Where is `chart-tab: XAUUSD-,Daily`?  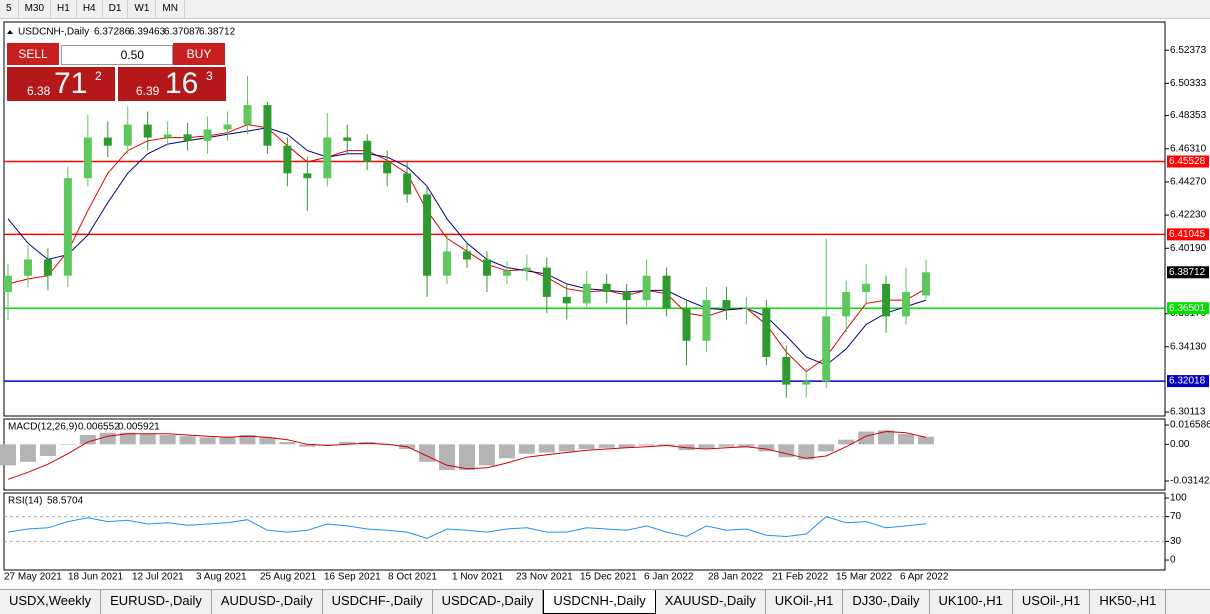
chart-tab: XAUUSD-,Daily is located at coordinates (711, 602).